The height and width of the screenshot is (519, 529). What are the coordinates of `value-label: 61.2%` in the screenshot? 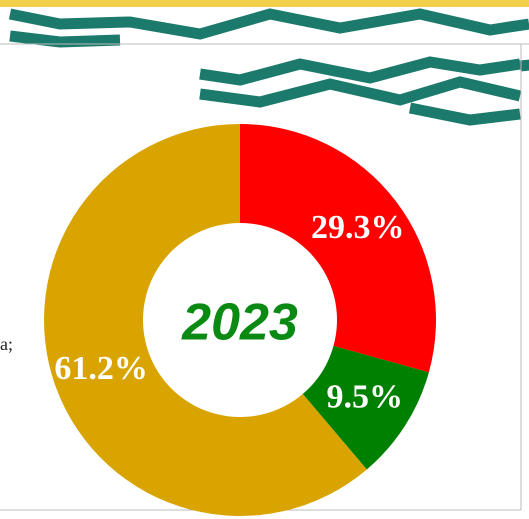 It's located at (101, 368).